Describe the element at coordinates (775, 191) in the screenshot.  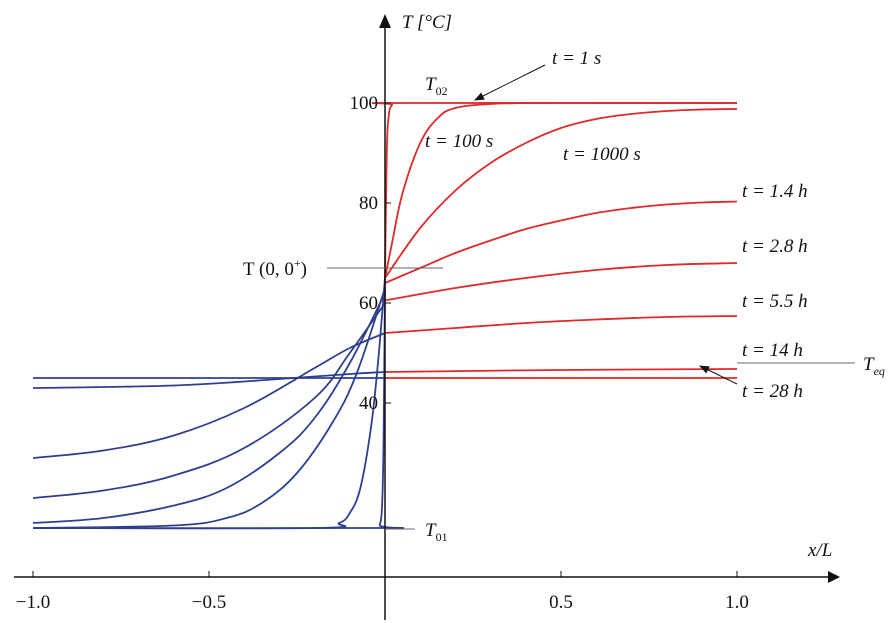
I see `series-label-1-4h: t = 1.4 h` at that location.